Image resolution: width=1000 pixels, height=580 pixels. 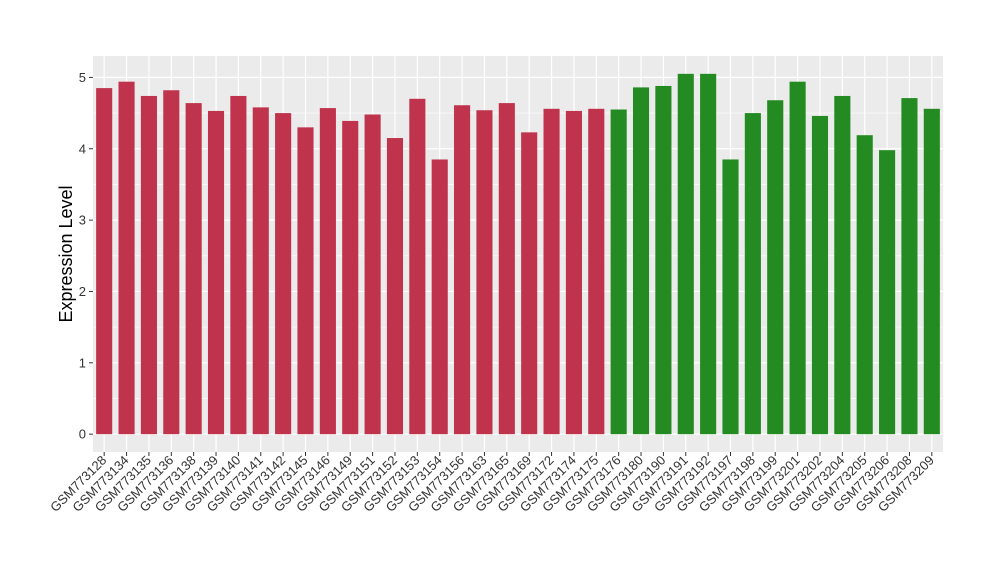 What do you see at coordinates (864, 285) in the screenshot?
I see `bar-GSM773205` at bounding box center [864, 285].